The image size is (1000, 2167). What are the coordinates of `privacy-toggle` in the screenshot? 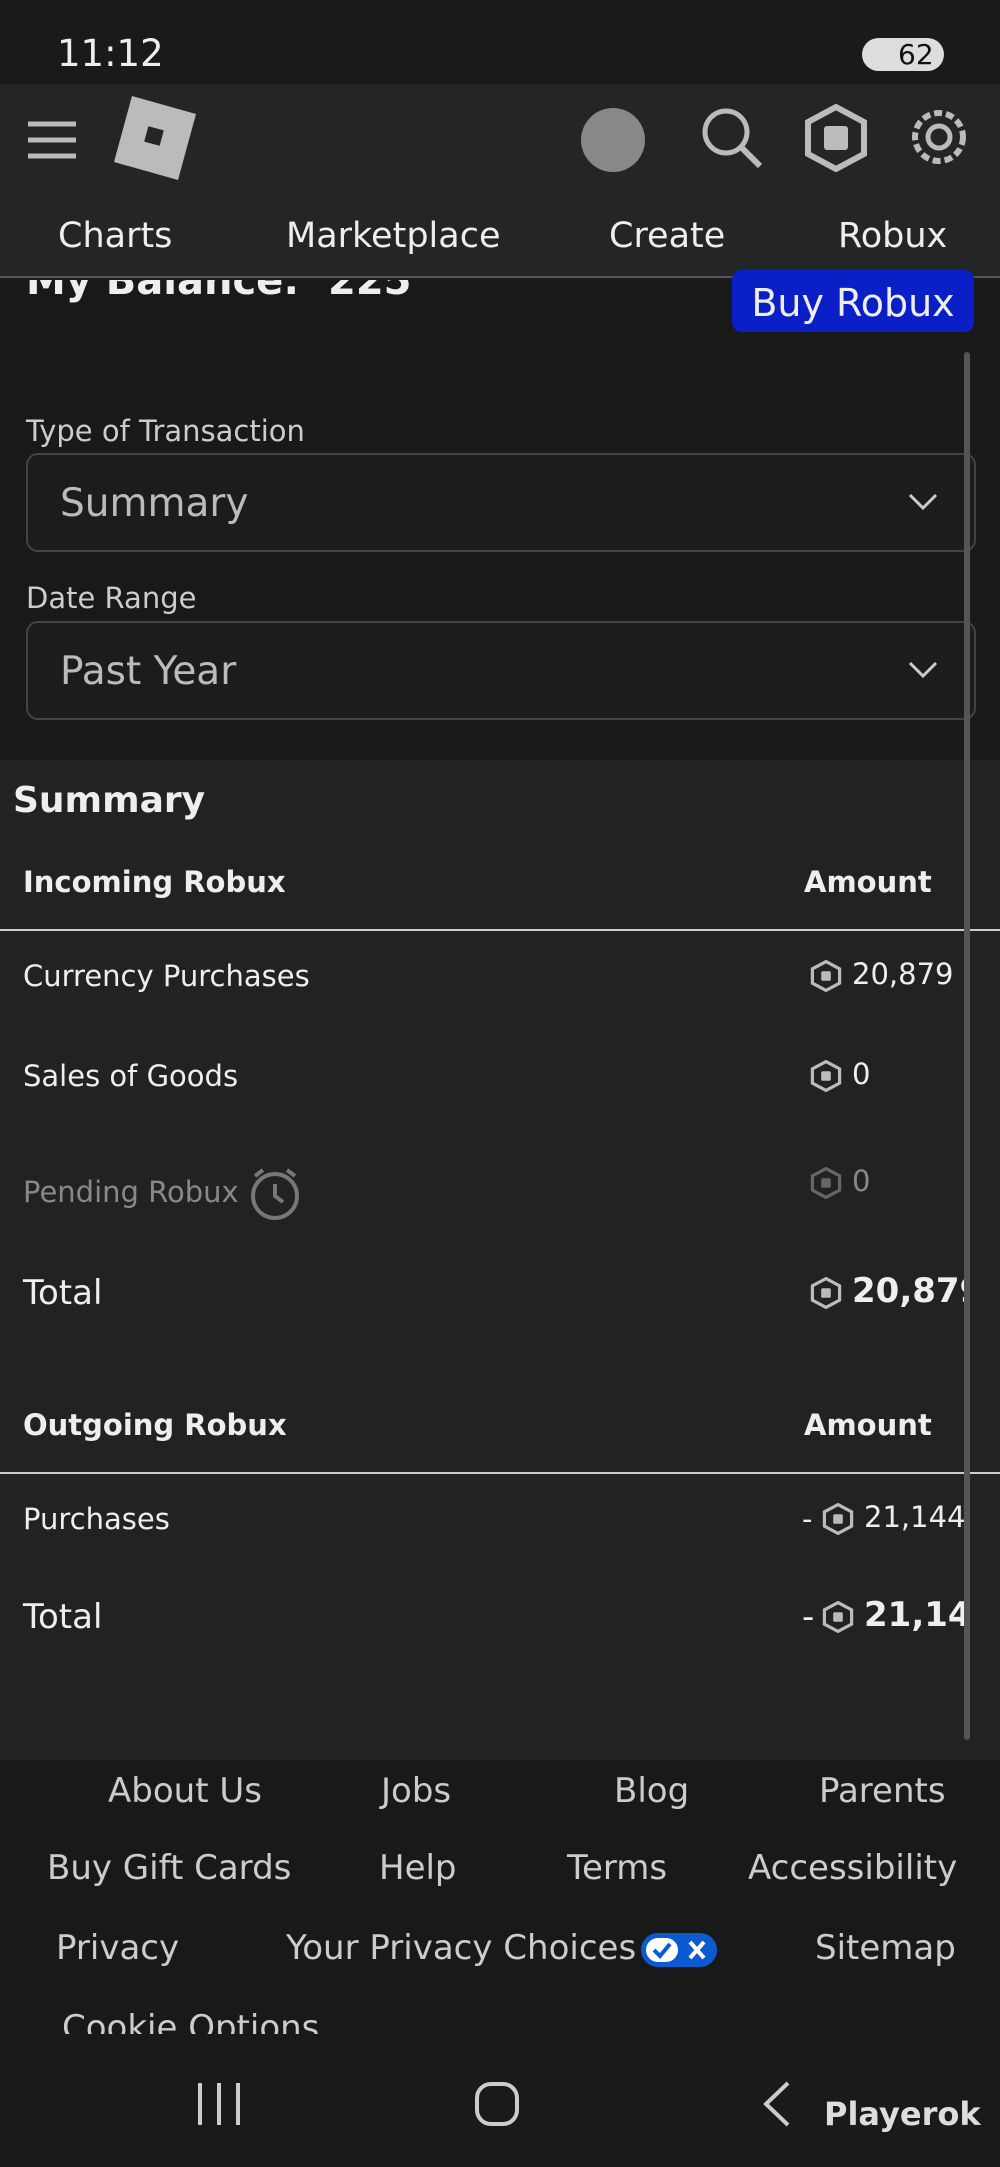 It's located at (679, 1949).